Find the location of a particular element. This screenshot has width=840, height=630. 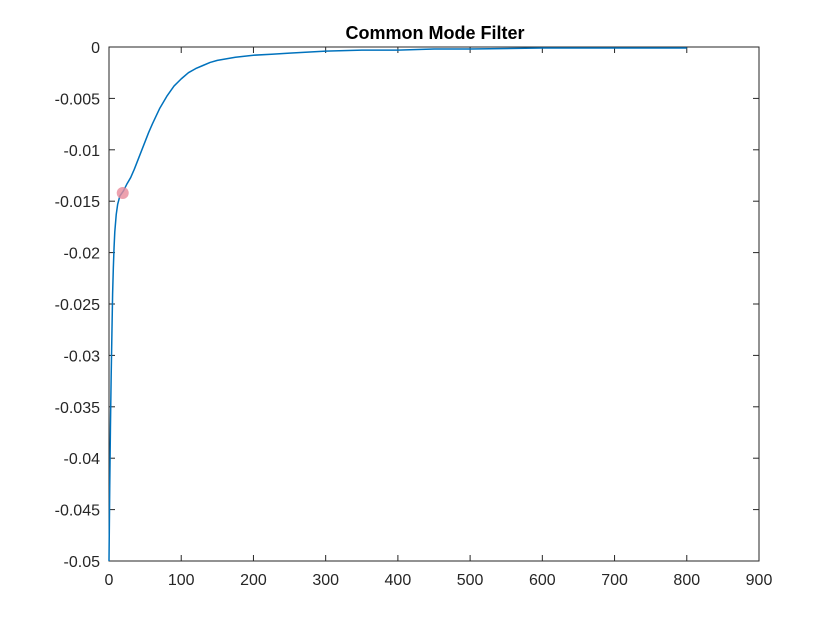

y-tick-label: -0.045 is located at coordinates (77, 511).